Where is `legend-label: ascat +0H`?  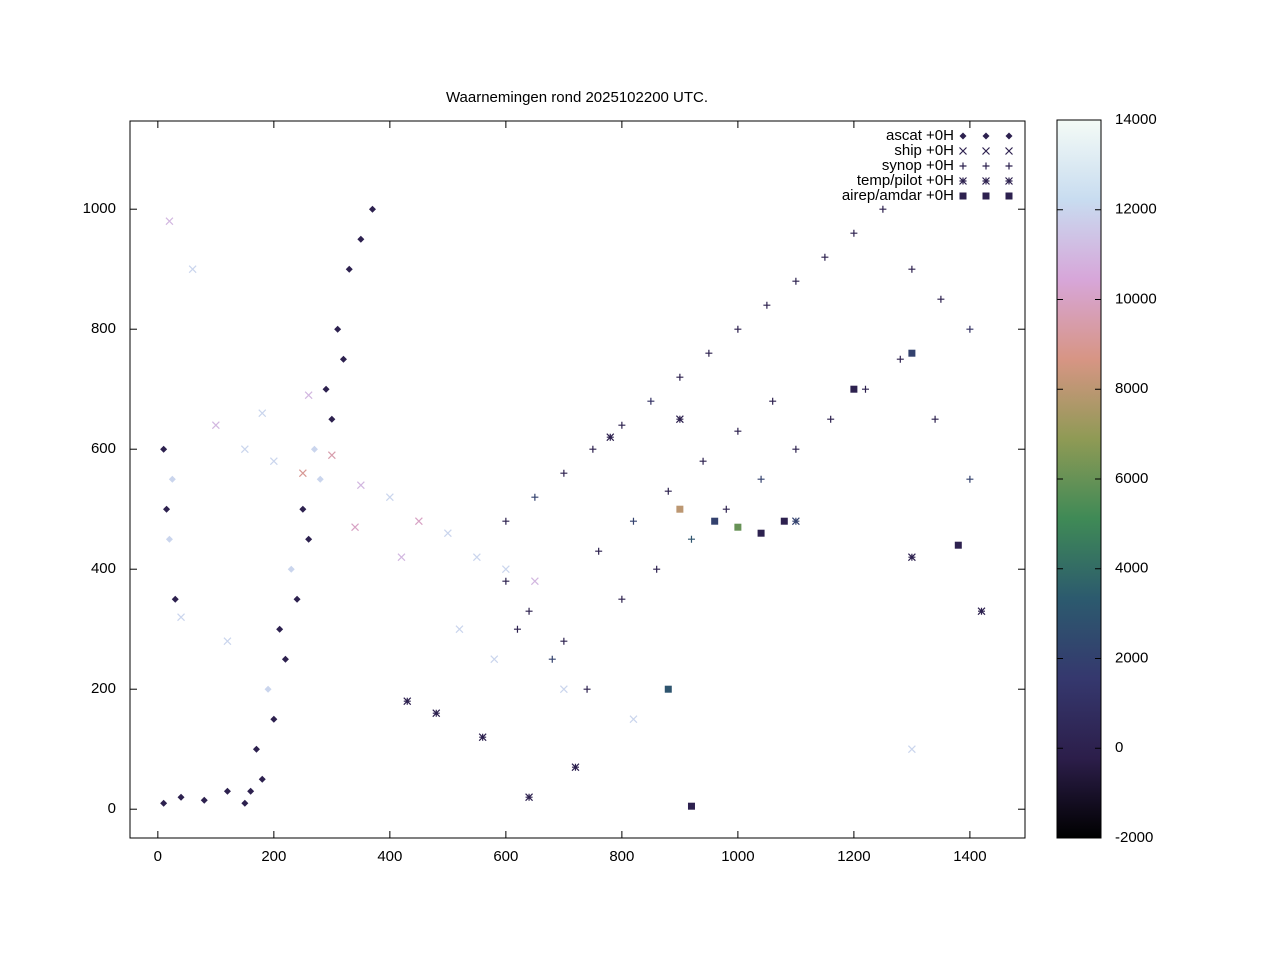 legend-label: ascat +0H is located at coordinates (920, 135).